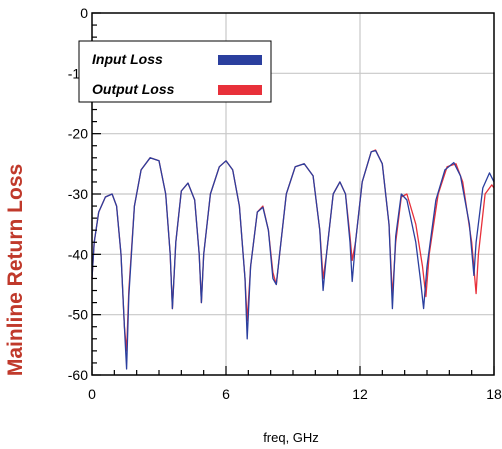 The height and width of the screenshot is (449, 502). What do you see at coordinates (92, 394) in the screenshot?
I see `x-tick-label: 0` at bounding box center [92, 394].